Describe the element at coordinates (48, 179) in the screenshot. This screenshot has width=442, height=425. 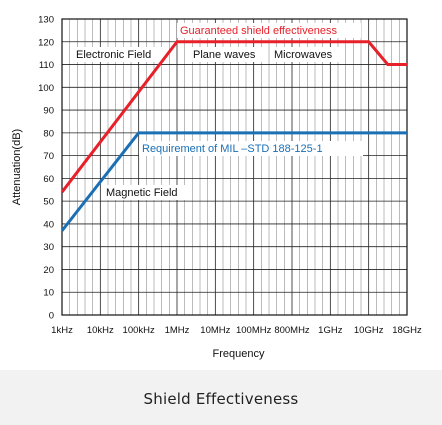
I see `y-tick-label: 60` at that location.